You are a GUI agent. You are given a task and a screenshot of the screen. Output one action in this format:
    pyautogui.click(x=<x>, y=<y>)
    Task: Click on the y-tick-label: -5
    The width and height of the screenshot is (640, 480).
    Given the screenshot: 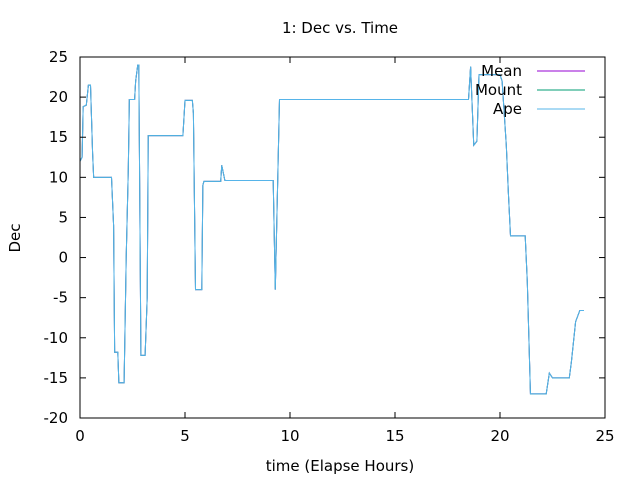 What is the action you would take?
    pyautogui.click(x=60, y=298)
    